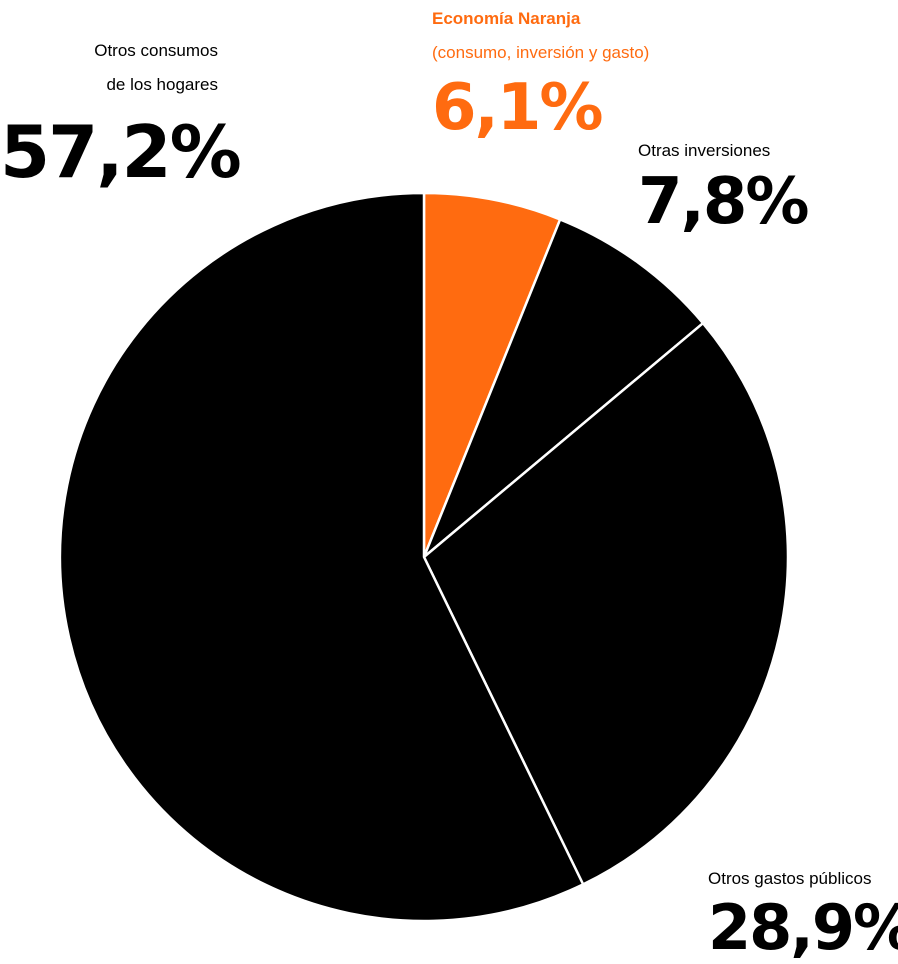 The width and height of the screenshot is (898, 964). What do you see at coordinates (121, 152) in the screenshot?
I see `value-hogares: 57,2%` at bounding box center [121, 152].